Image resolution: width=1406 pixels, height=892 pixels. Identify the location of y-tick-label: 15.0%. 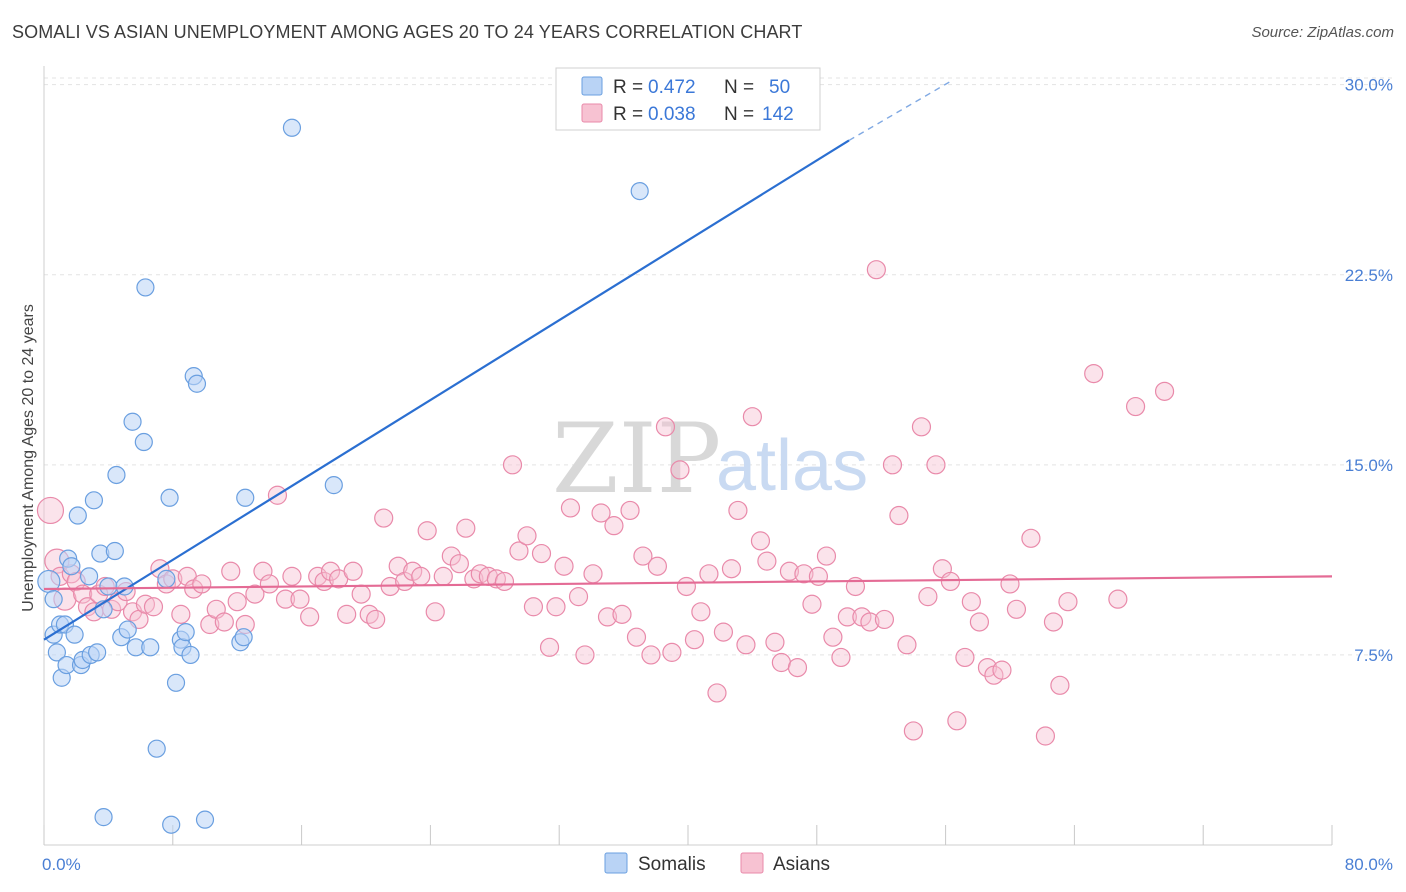
(1369, 465).